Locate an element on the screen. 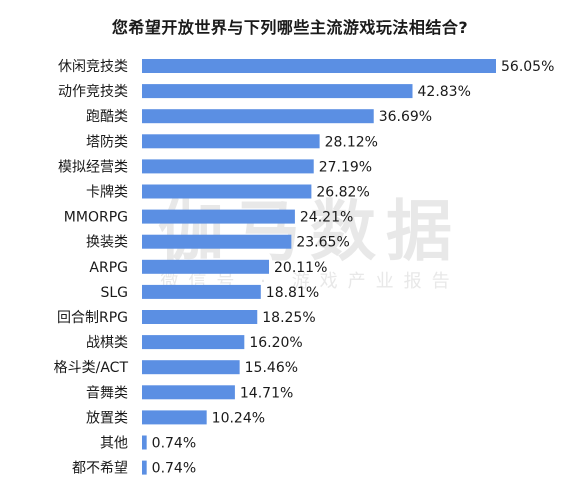  category-label: 格斗类/ACT is located at coordinates (91, 368).